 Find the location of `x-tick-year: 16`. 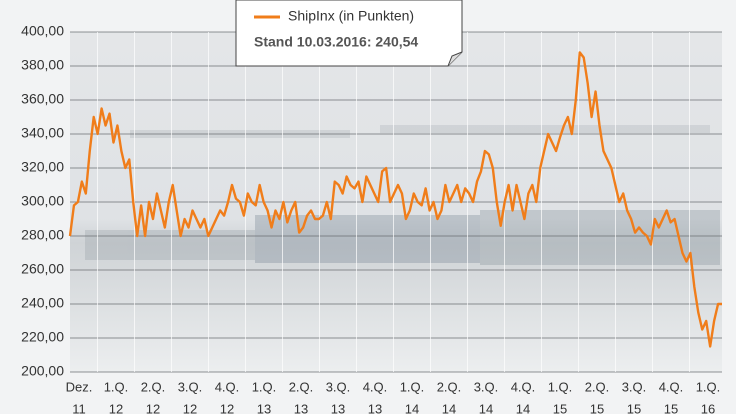

x-tick-year: 16 is located at coordinates (708, 407).